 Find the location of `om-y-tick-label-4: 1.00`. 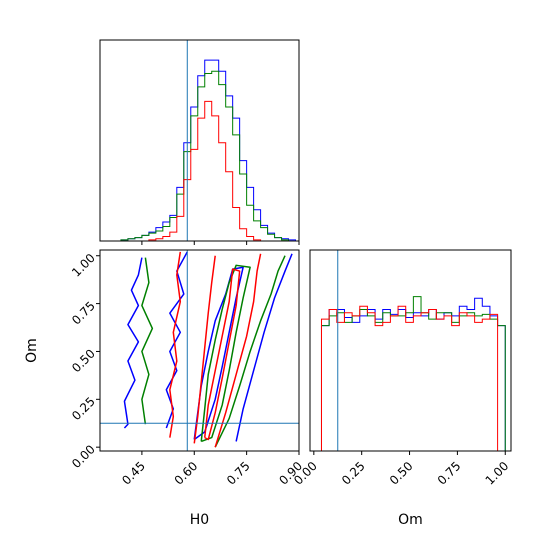

om-y-tick-label-4: 1.00 is located at coordinates (83, 265).